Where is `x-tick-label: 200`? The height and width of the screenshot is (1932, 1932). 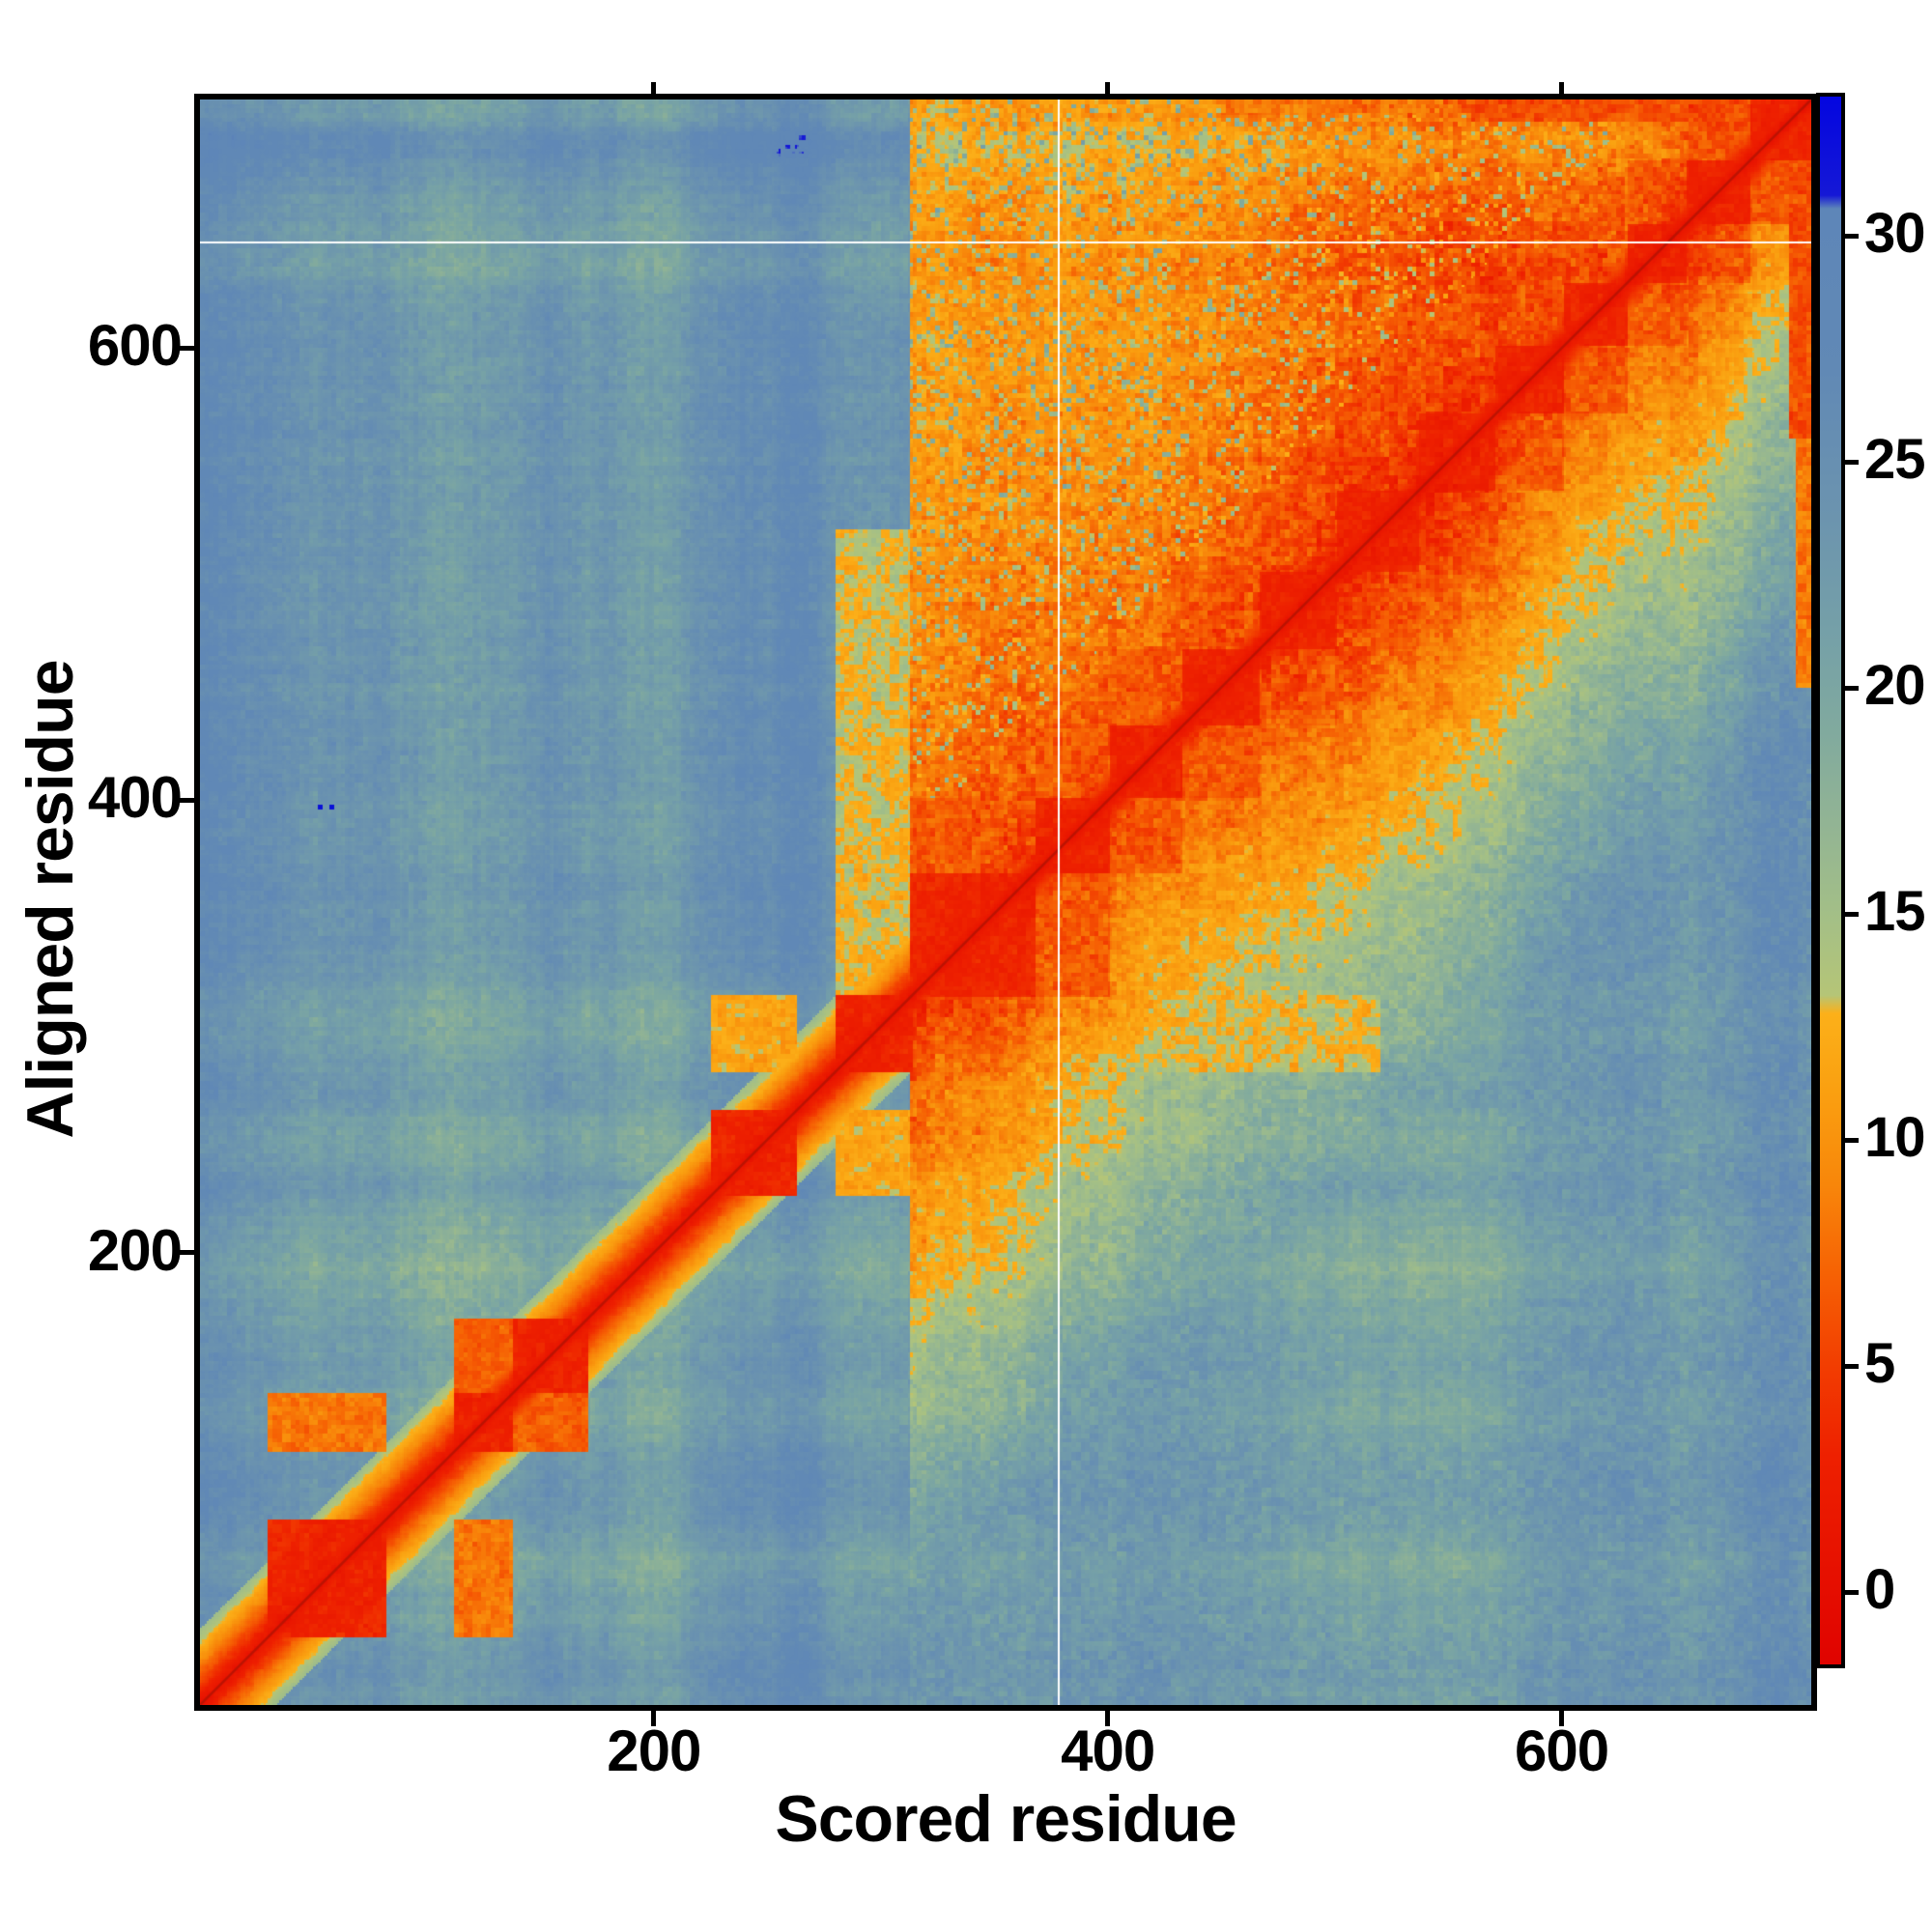 x-tick-label: 200 is located at coordinates (654, 1751).